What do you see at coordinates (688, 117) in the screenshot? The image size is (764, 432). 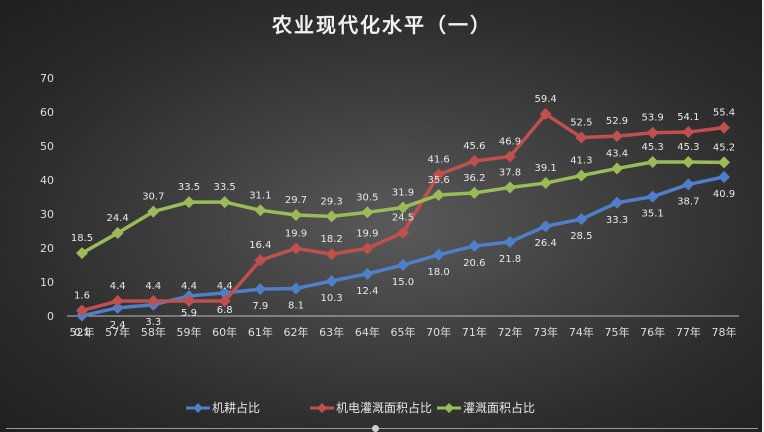 I see `data-label: 54.1` at bounding box center [688, 117].